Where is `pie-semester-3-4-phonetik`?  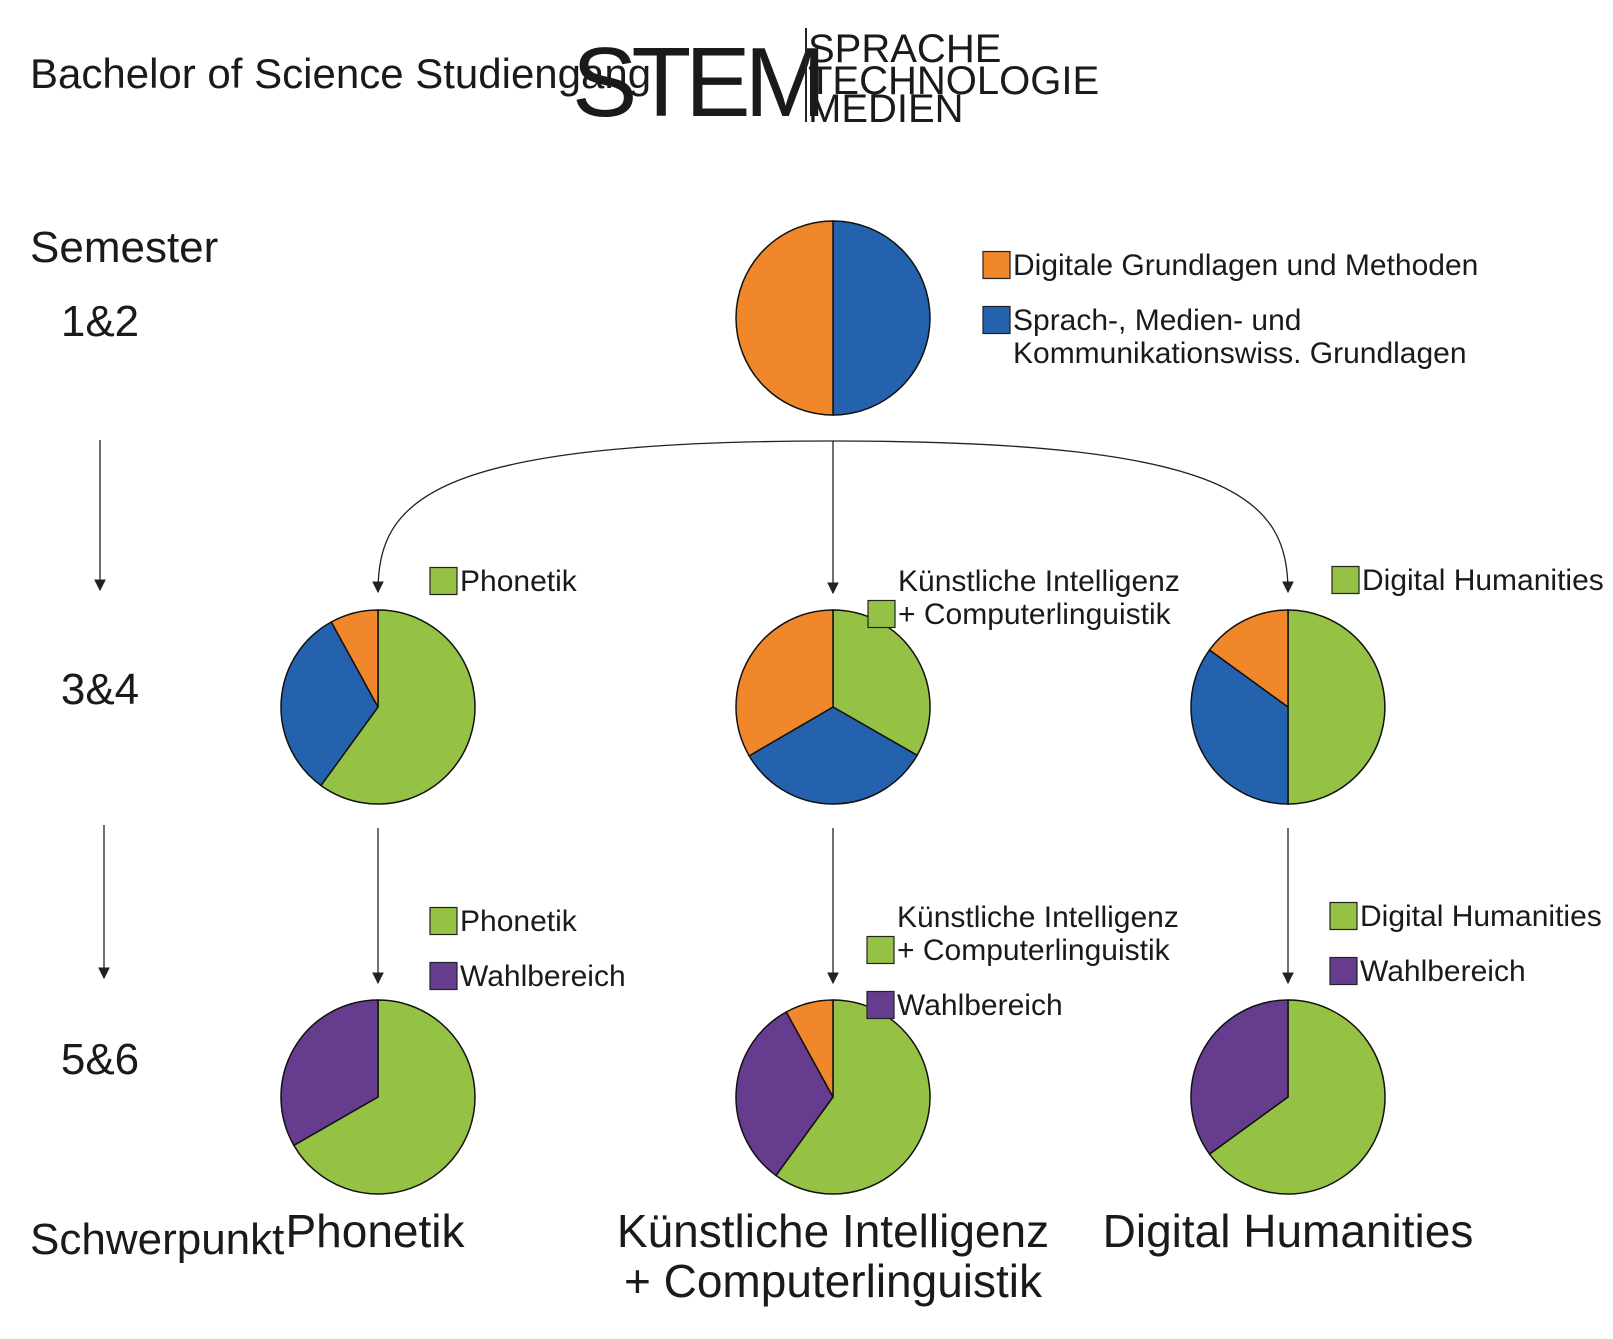
pie-semester-3-4-phonetik is located at coordinates (378, 707).